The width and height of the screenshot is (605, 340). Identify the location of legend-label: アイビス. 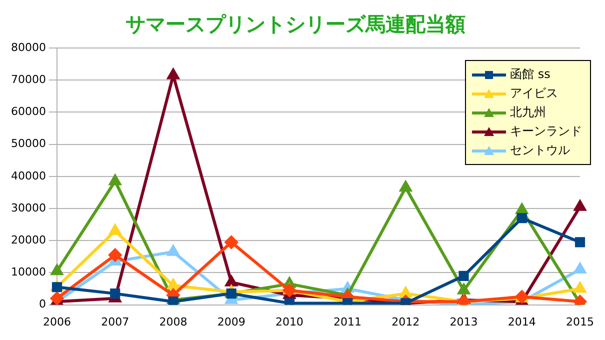
(534, 93).